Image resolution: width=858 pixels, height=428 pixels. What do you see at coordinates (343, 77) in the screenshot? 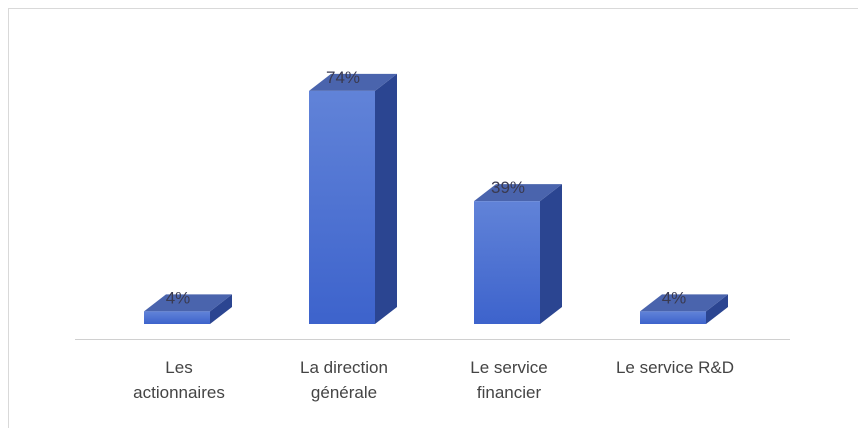
I see `value-label: 74%` at bounding box center [343, 77].